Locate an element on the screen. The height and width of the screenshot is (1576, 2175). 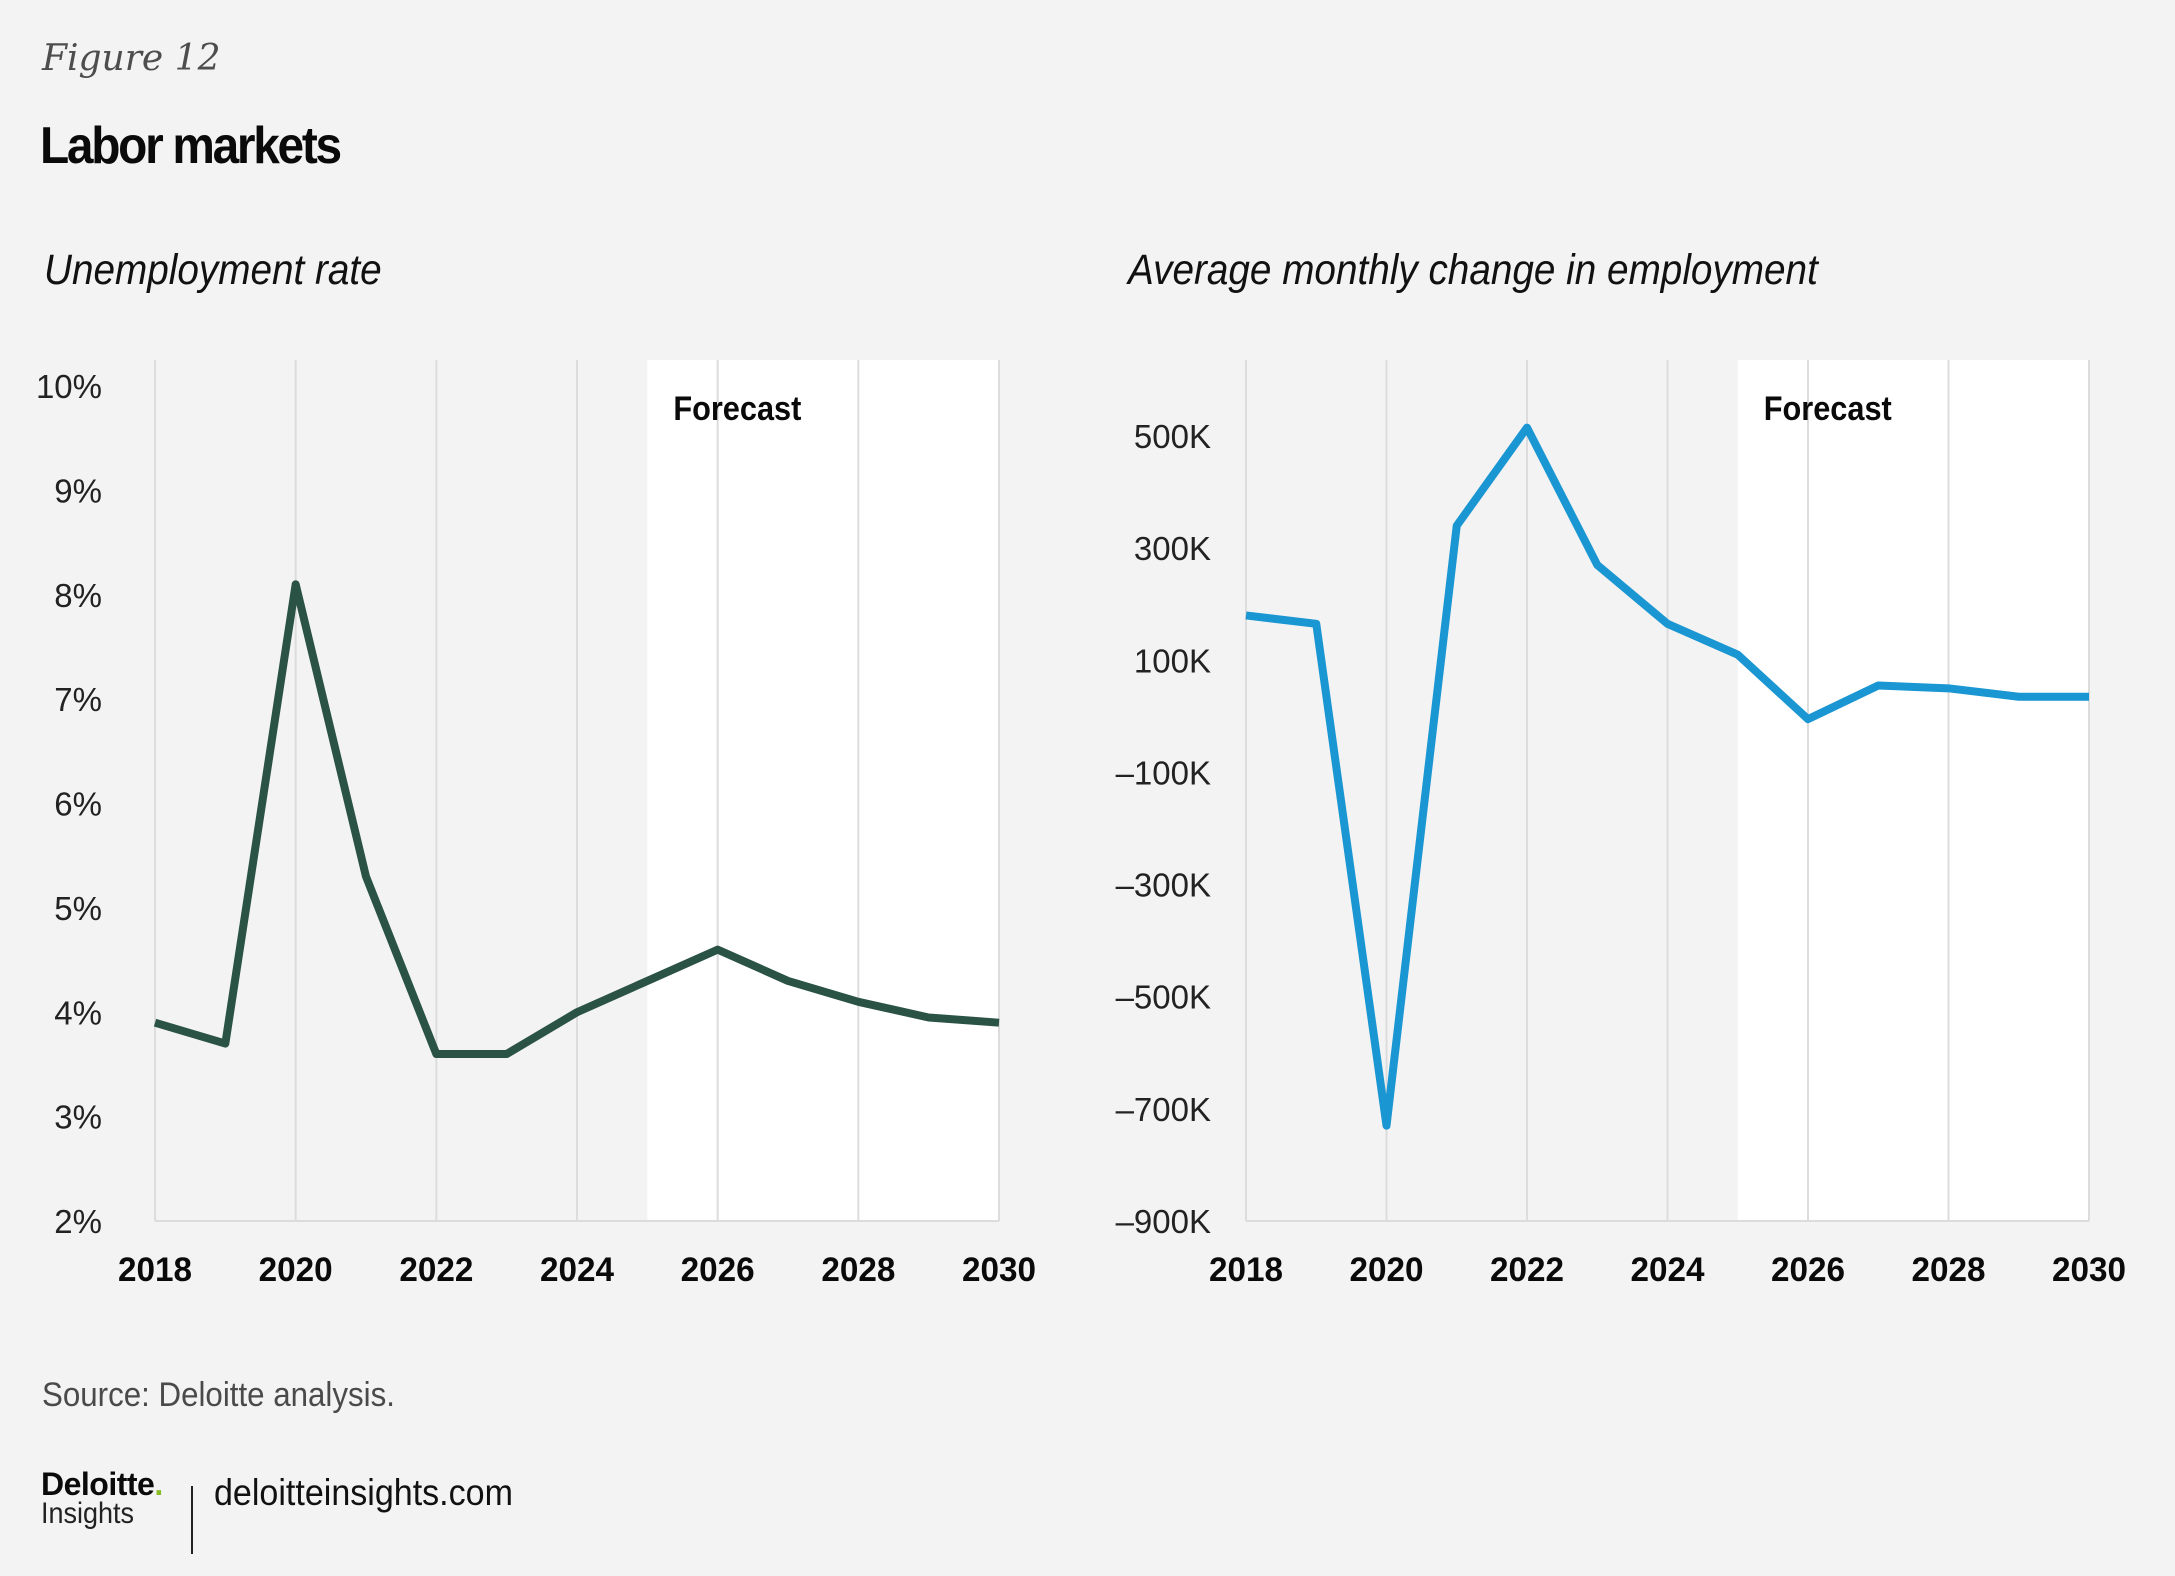
source-note: Source: Deloitte analysis. is located at coordinates (218, 1395).